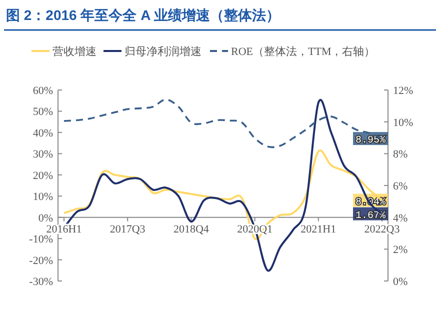 The width and height of the screenshot is (440, 328). What do you see at coordinates (42, 112) in the screenshot?
I see `y-tick-label: 50%` at bounding box center [42, 112].